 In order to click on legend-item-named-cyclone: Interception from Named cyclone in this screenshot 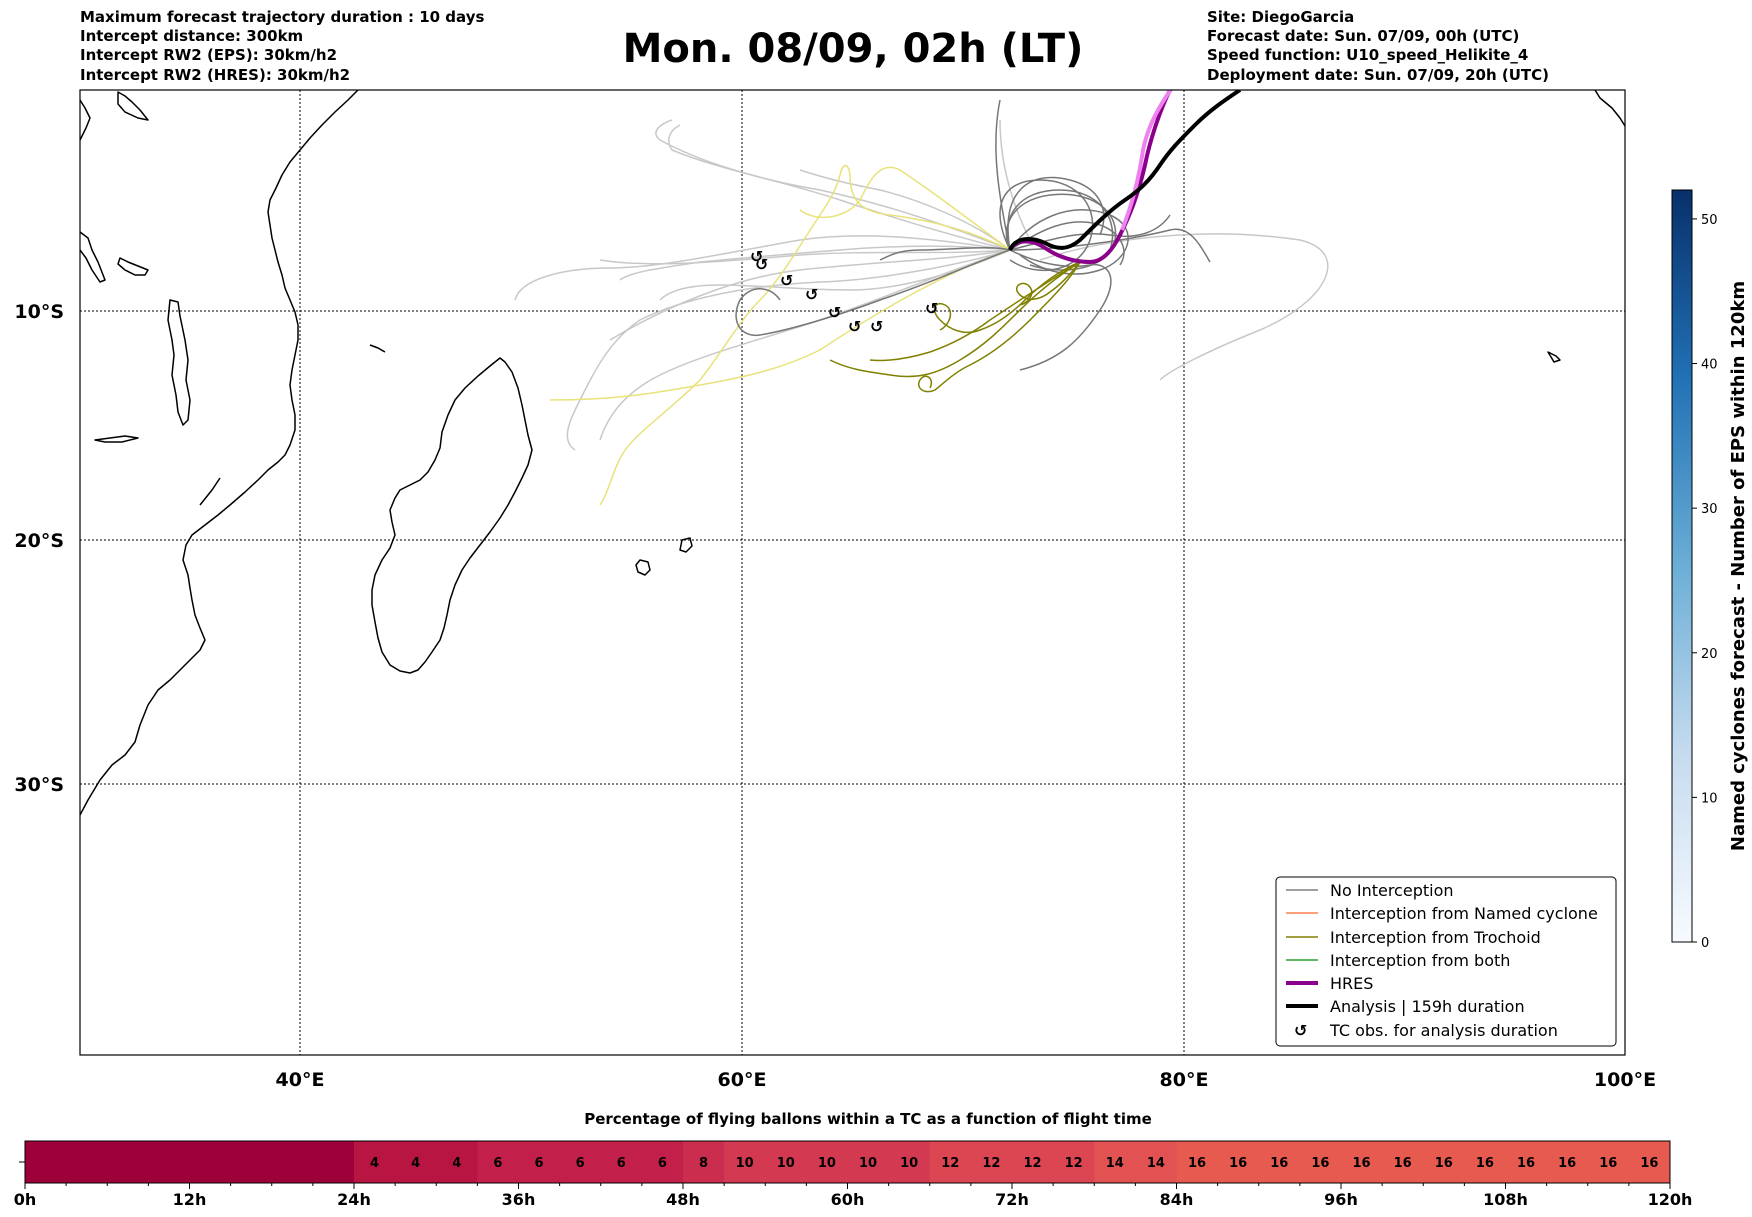, I will do `click(1442, 913)`.